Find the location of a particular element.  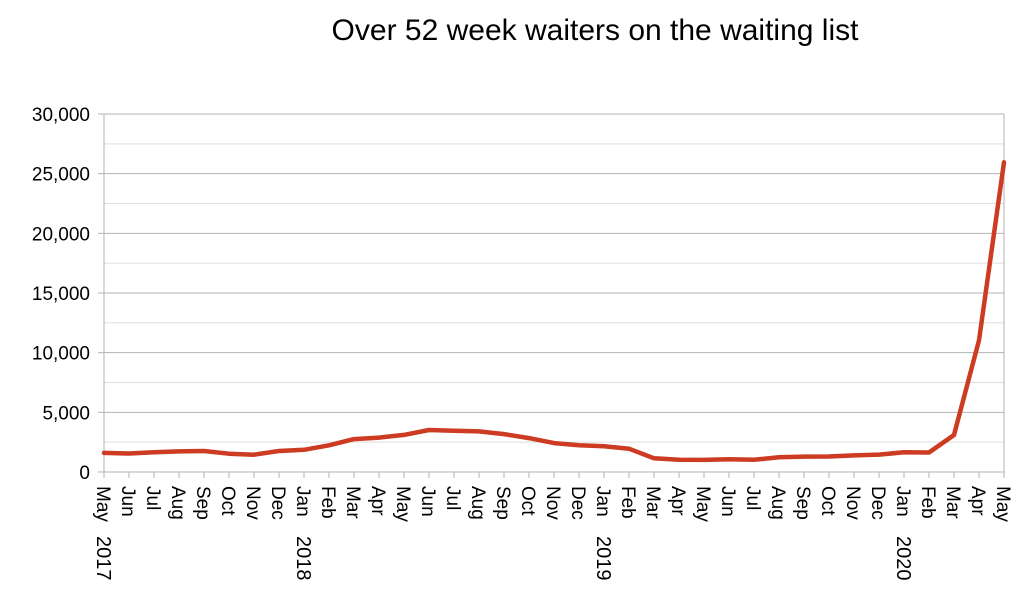

x-year-label: 2019 is located at coordinates (603, 558).